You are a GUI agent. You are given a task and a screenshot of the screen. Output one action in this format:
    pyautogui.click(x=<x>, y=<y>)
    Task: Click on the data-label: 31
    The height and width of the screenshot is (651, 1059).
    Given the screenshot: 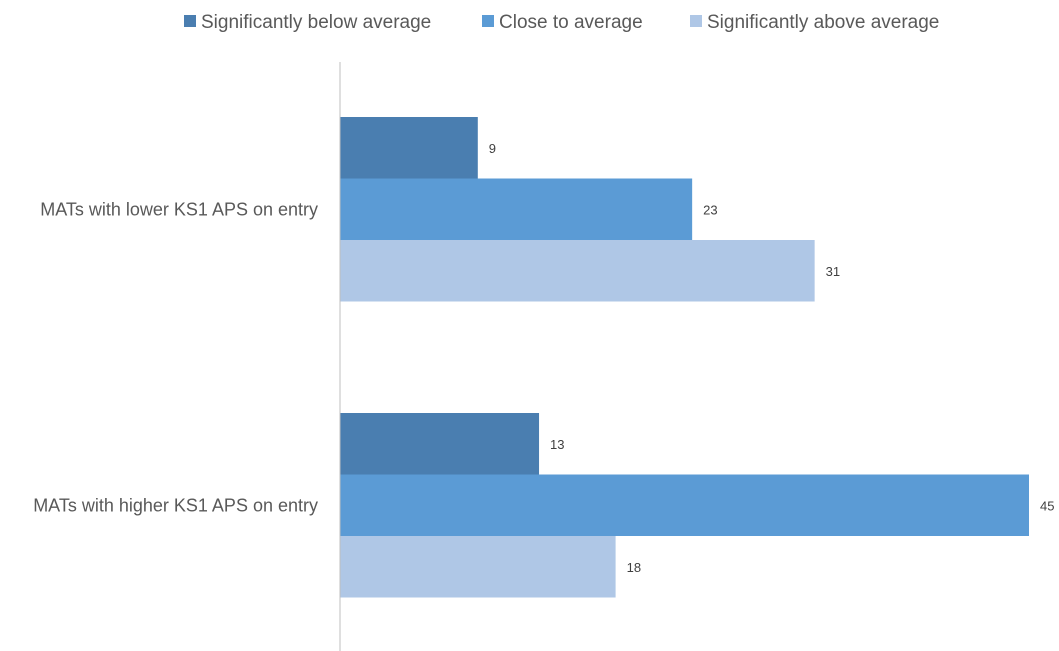 What is the action you would take?
    pyautogui.click(x=833, y=271)
    